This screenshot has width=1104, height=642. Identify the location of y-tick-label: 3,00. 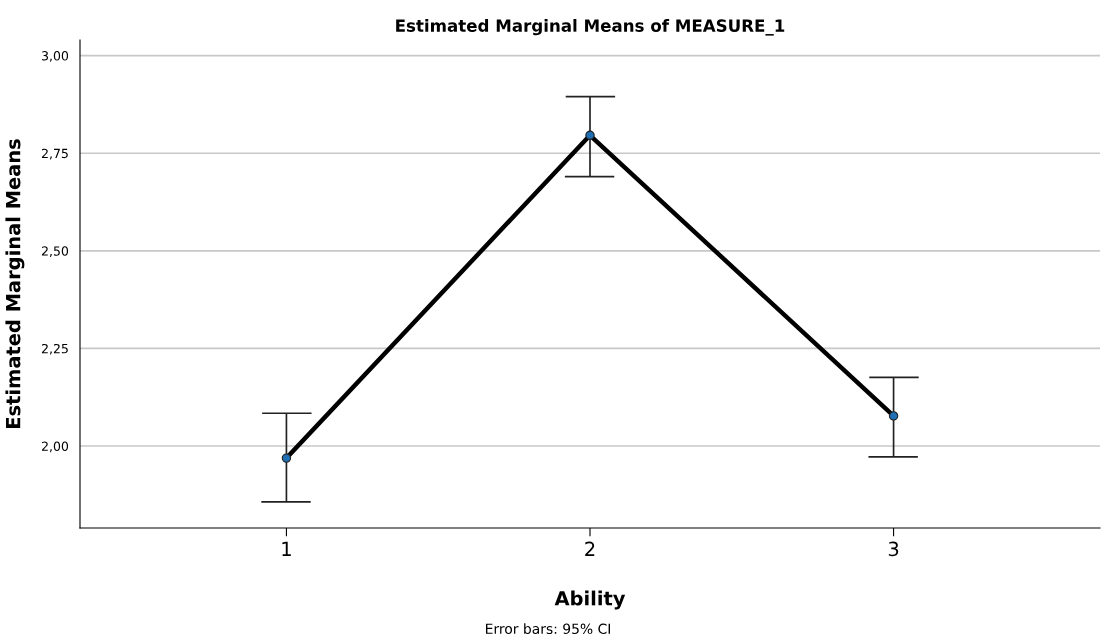
(55, 56).